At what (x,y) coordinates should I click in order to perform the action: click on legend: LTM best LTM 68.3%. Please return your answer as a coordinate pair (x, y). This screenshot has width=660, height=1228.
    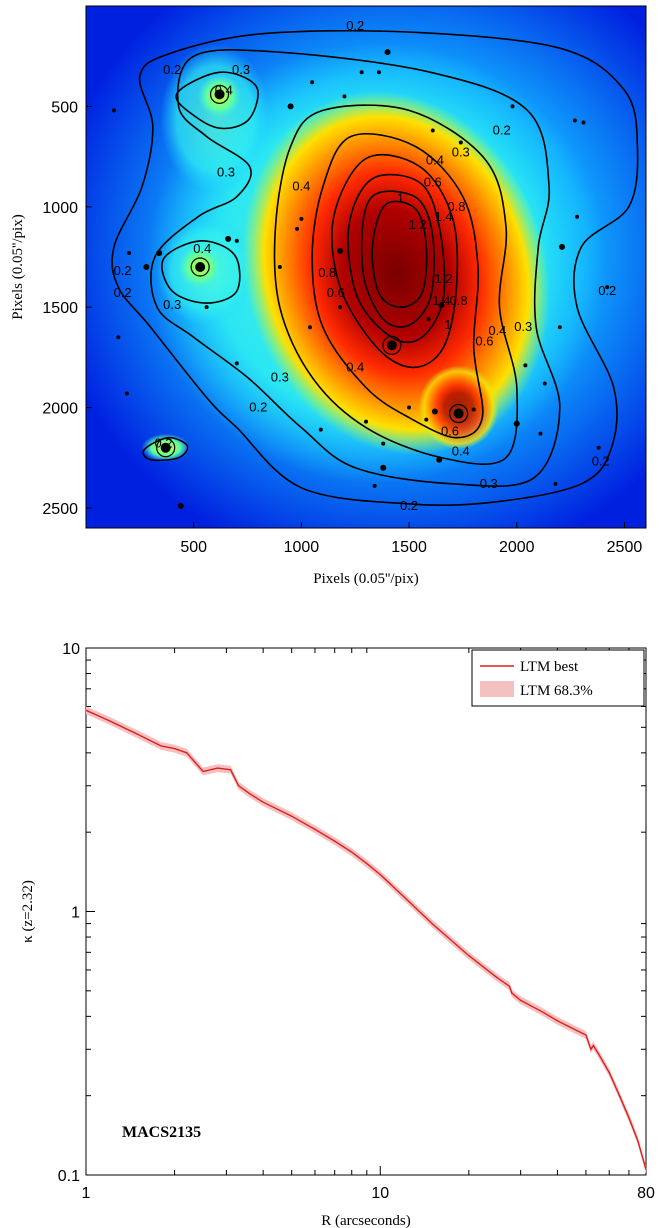
    Looking at the image, I should click on (558, 678).